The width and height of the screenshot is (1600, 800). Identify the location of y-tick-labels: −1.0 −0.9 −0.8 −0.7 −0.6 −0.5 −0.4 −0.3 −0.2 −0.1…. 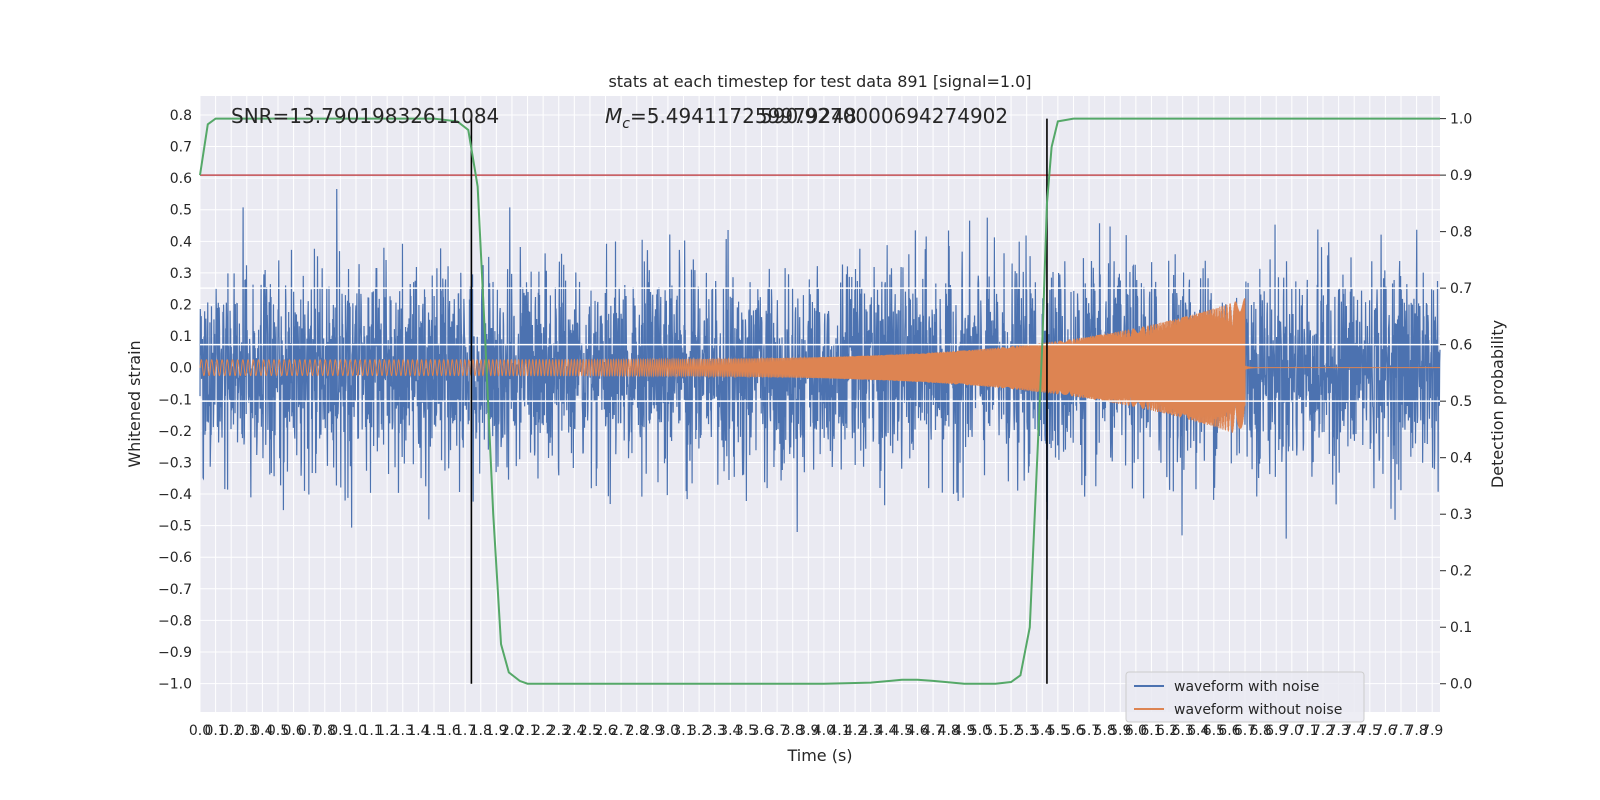
(175, 400).